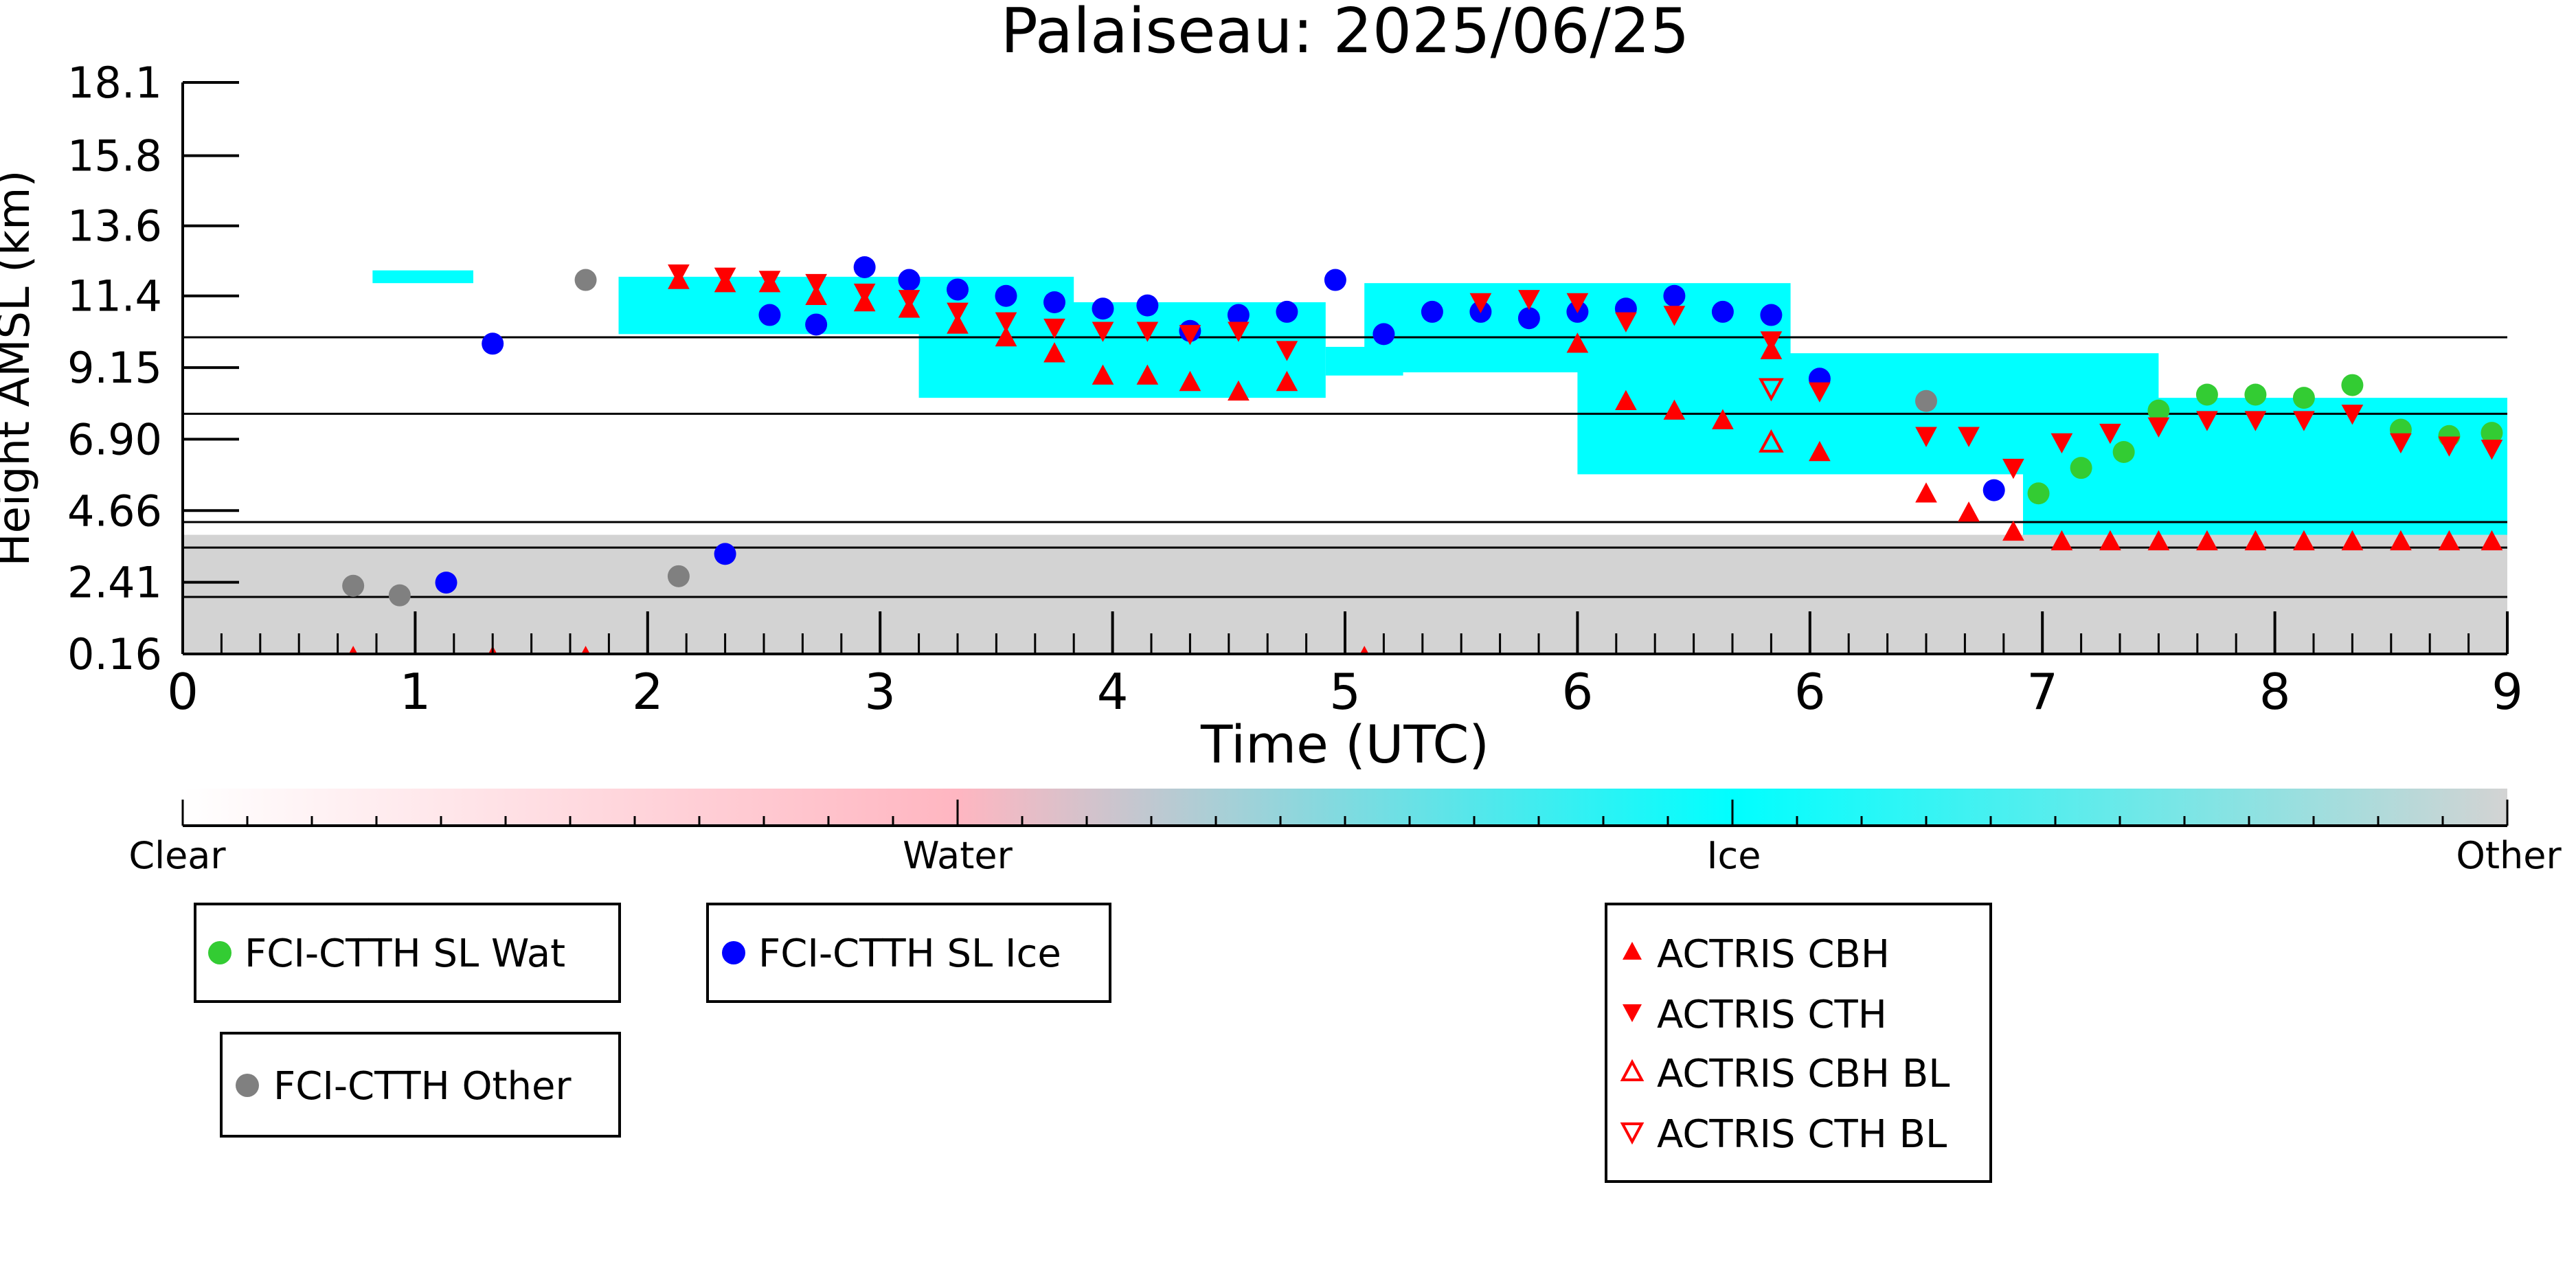 Image resolution: width=2576 pixels, height=1288 pixels. Describe the element at coordinates (1344, 744) in the screenshot. I see `x-axis-label: Time (UTC)` at that location.